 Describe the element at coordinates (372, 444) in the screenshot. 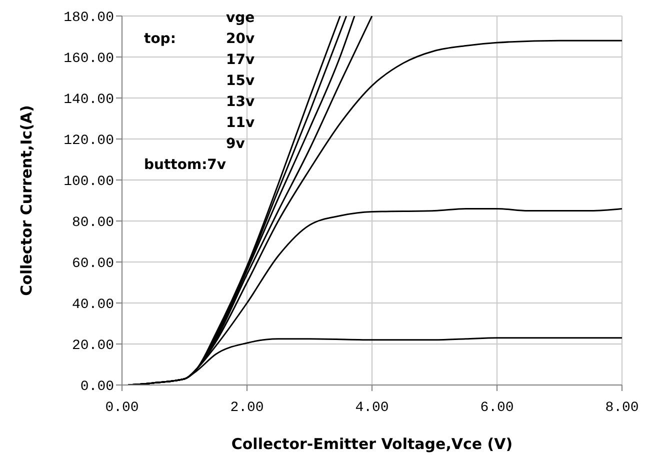

I see `x-axis-title: Collector-Emitter Voltage,Vce (V)` at that location.